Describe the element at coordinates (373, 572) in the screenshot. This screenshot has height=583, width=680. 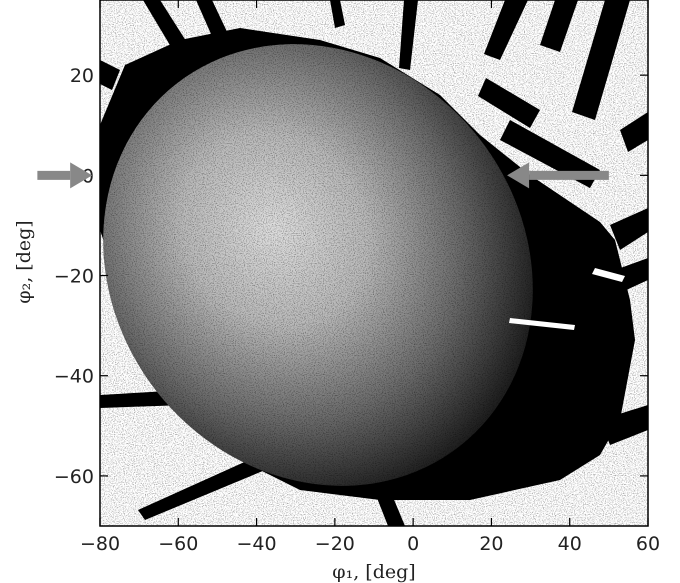
I see `x-axis-title: φ₁, [deg]` at that location.